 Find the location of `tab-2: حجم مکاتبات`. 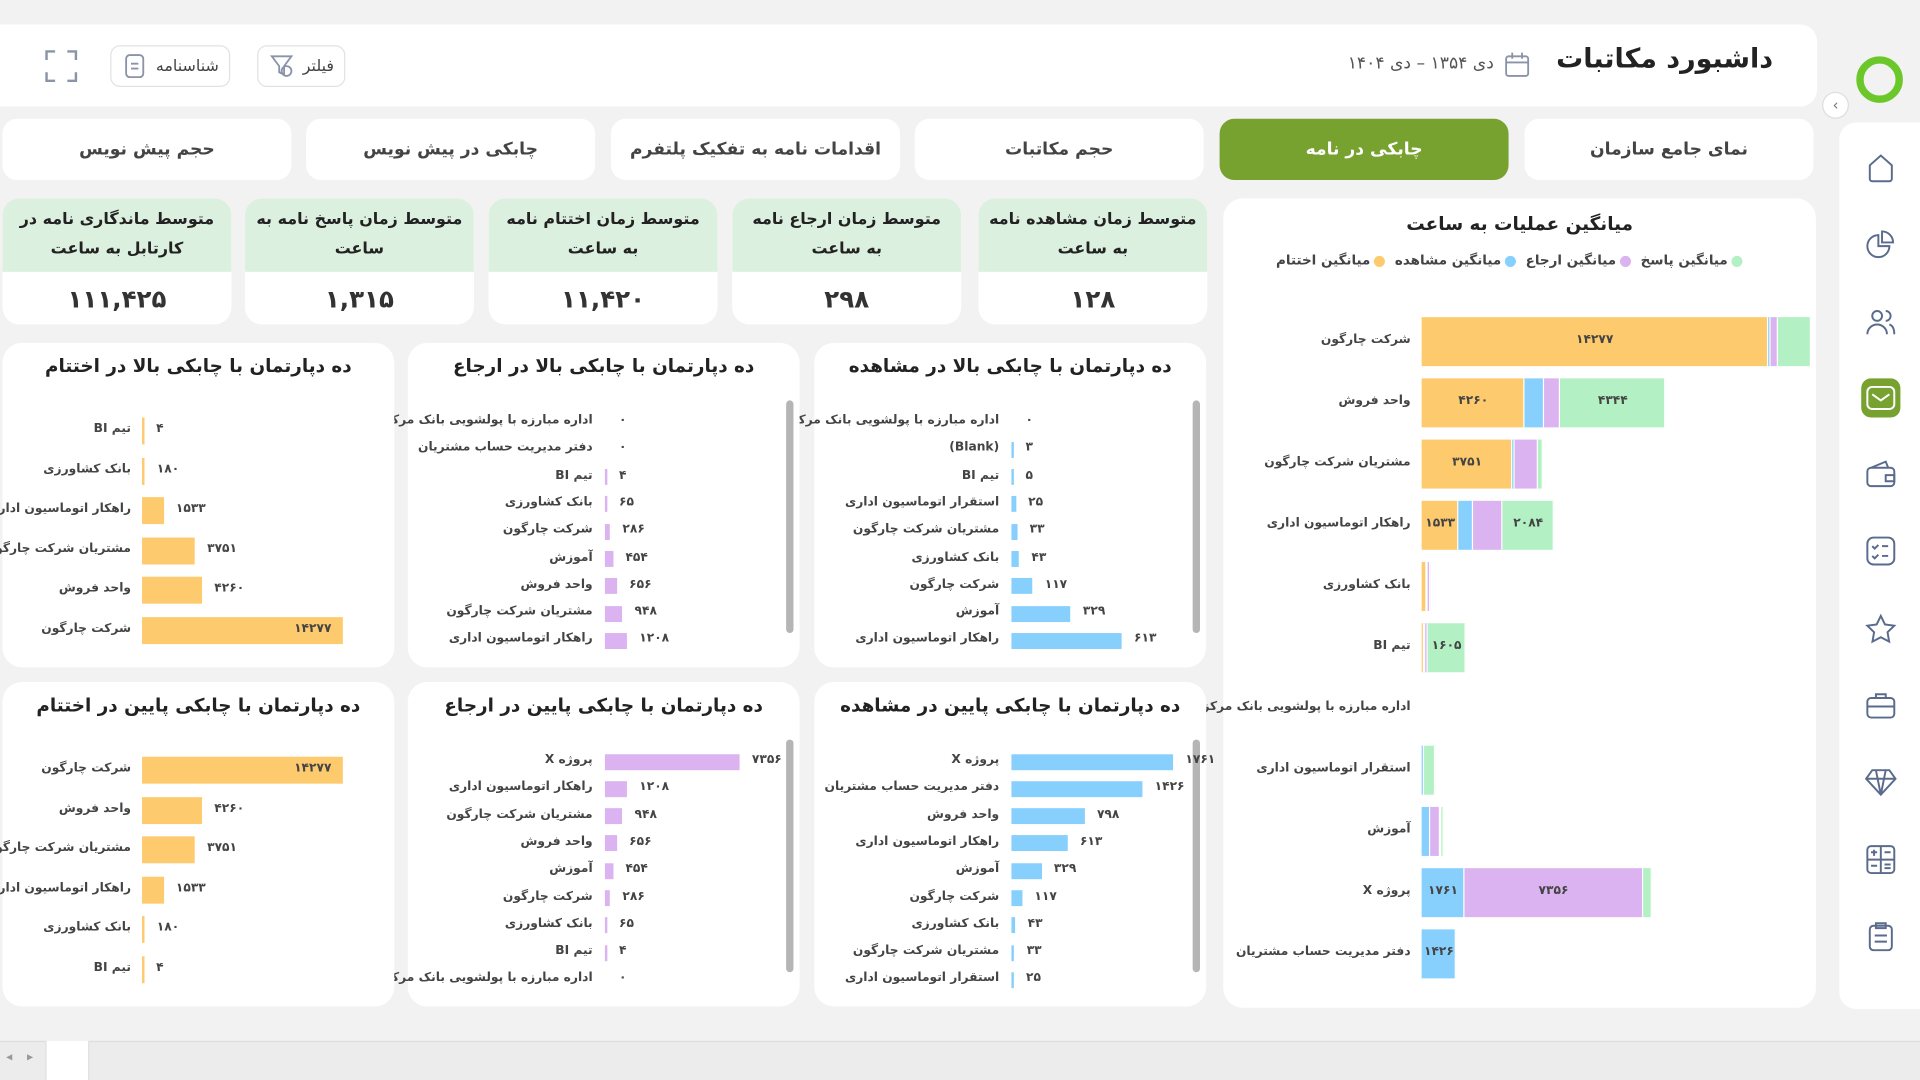

tab-2: حجم مکاتبات is located at coordinates (1059, 149).